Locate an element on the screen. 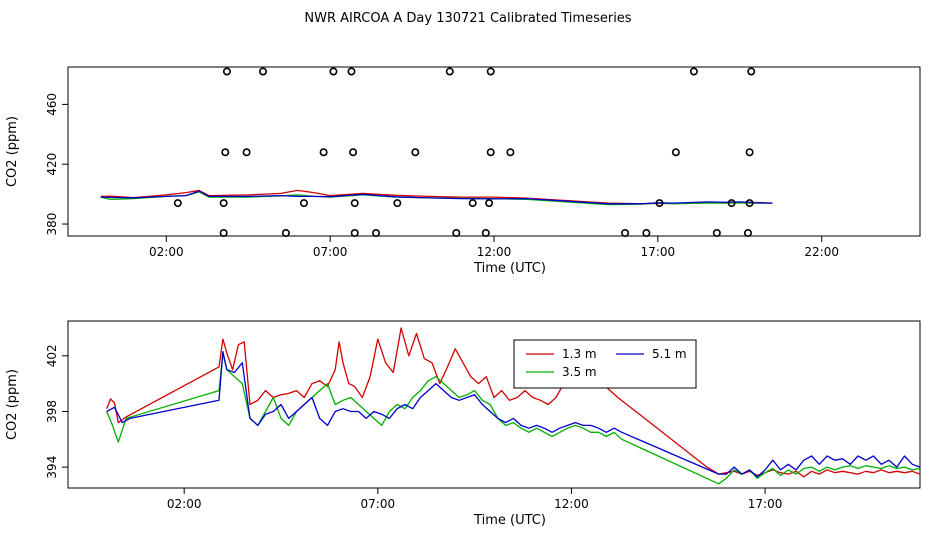  series-line-5-1-mm is located at coordinates (436, 197).